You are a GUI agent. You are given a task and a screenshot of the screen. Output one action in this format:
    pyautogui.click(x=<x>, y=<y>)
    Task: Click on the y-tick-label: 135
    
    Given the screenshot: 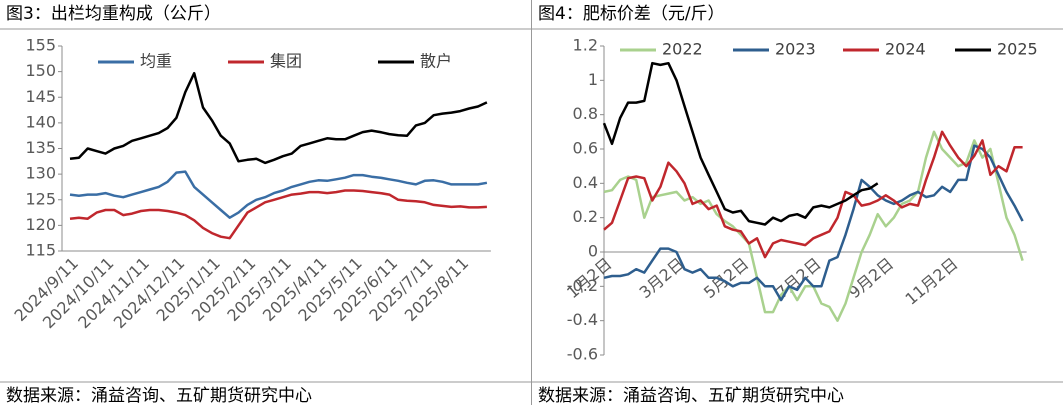 What is the action you would take?
    pyautogui.click(x=40, y=147)
    